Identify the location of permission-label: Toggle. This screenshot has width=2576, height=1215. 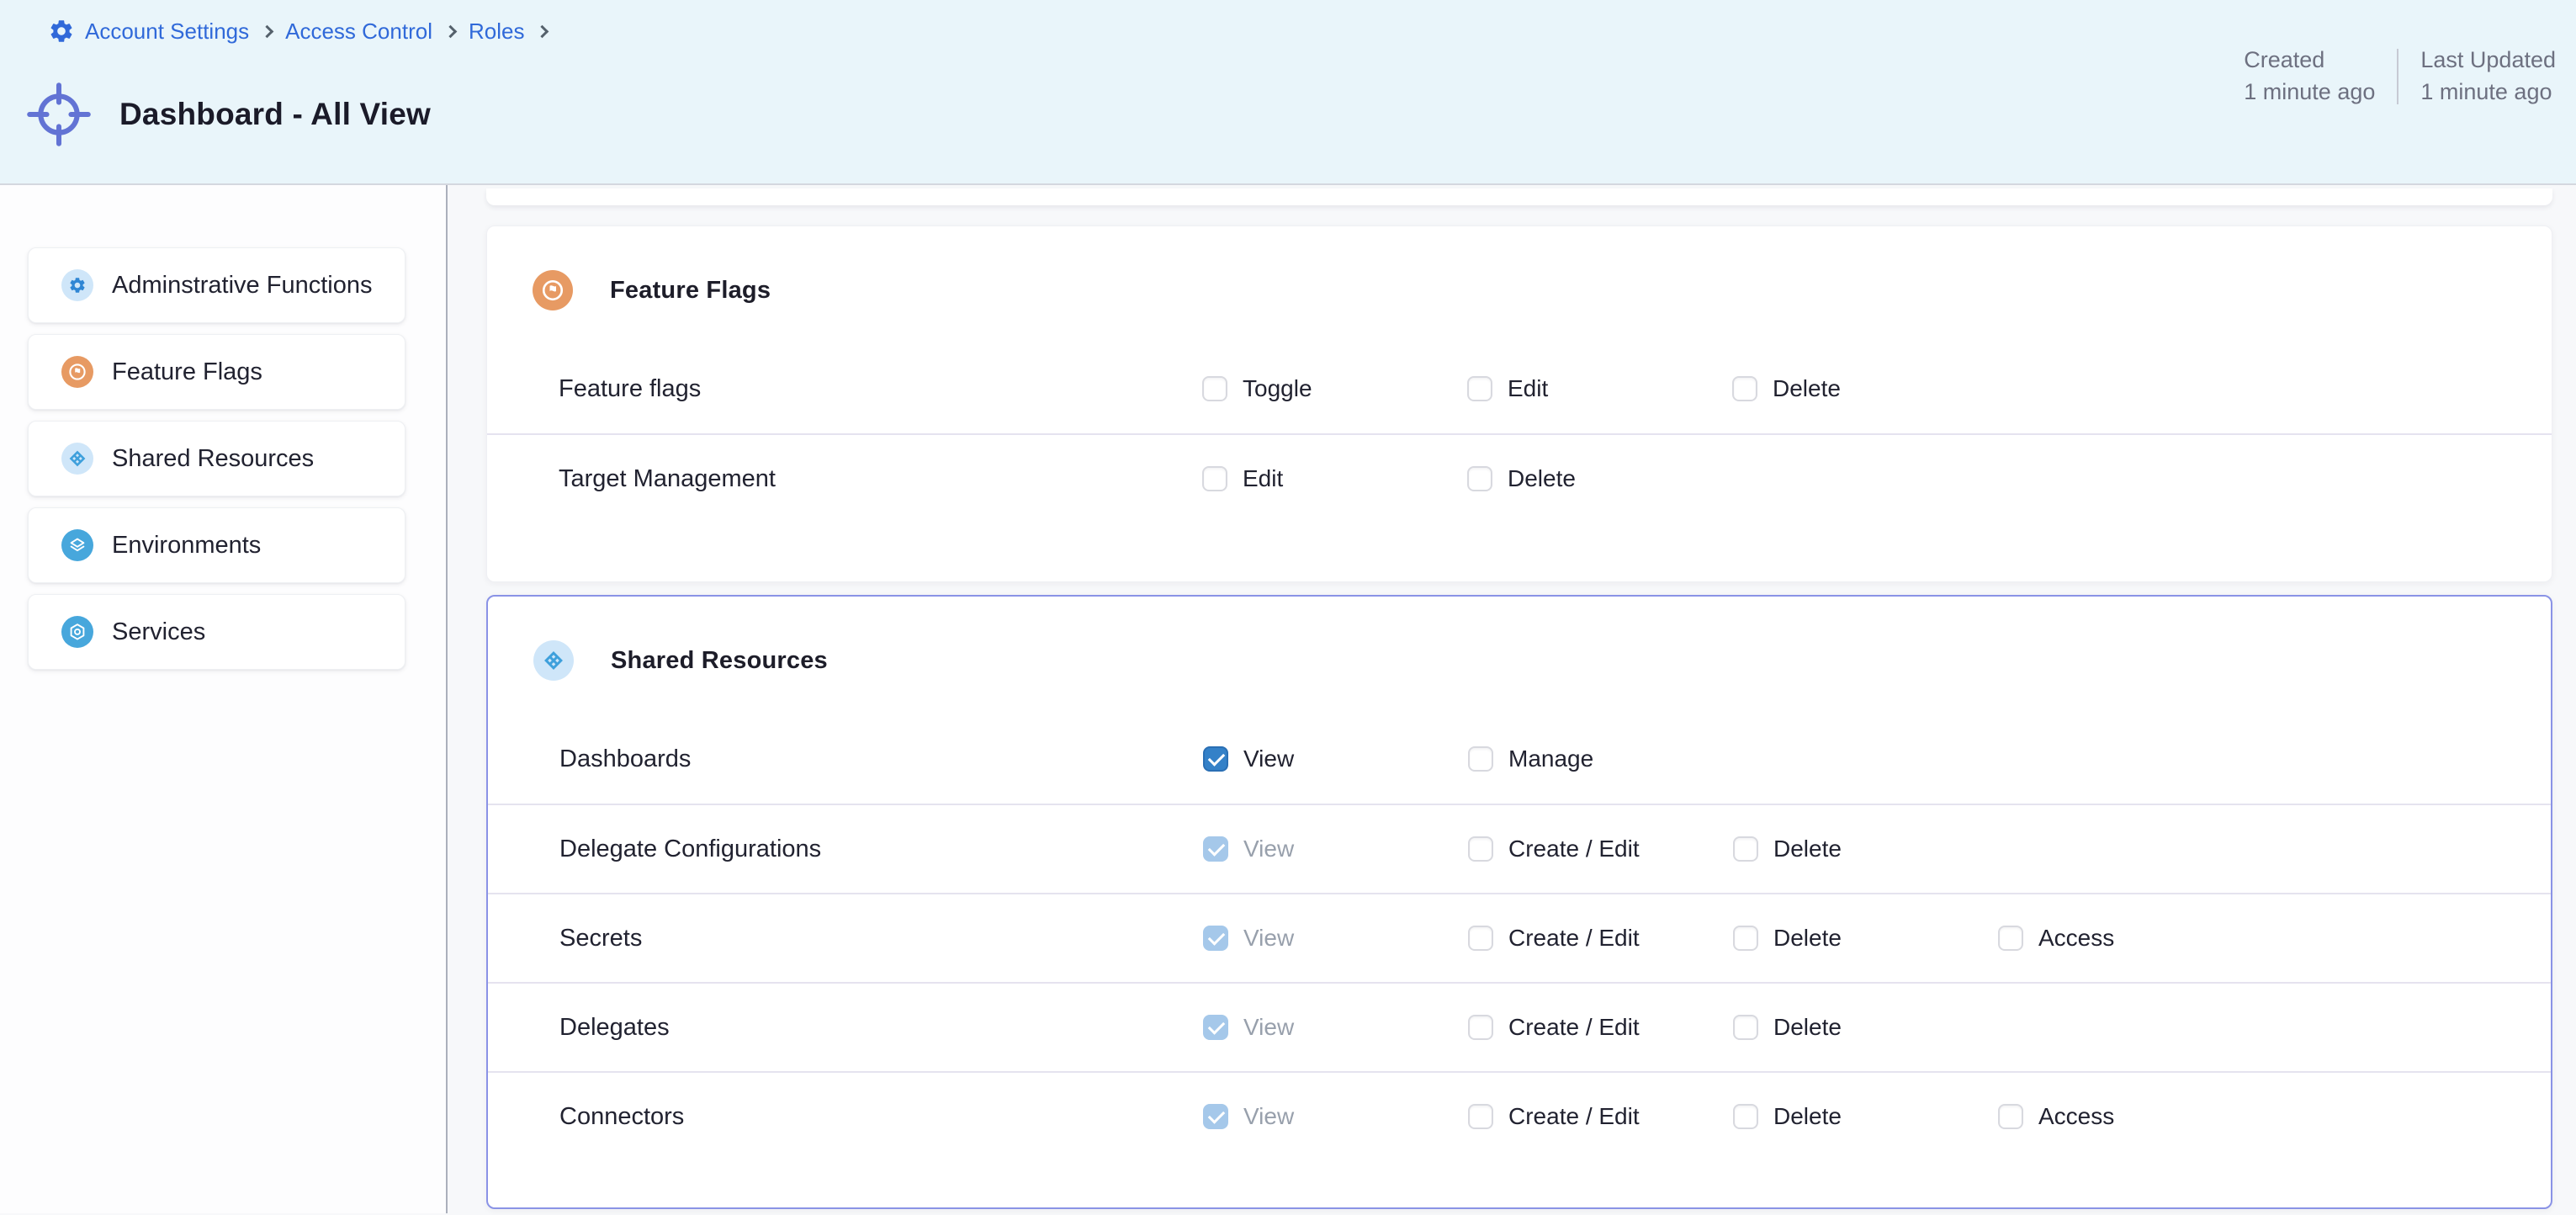
(1277, 388).